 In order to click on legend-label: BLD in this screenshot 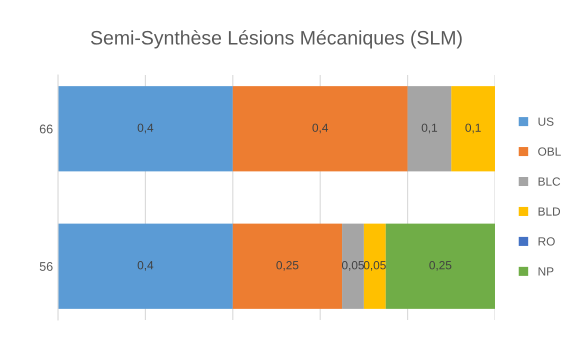, I will do `click(549, 211)`.